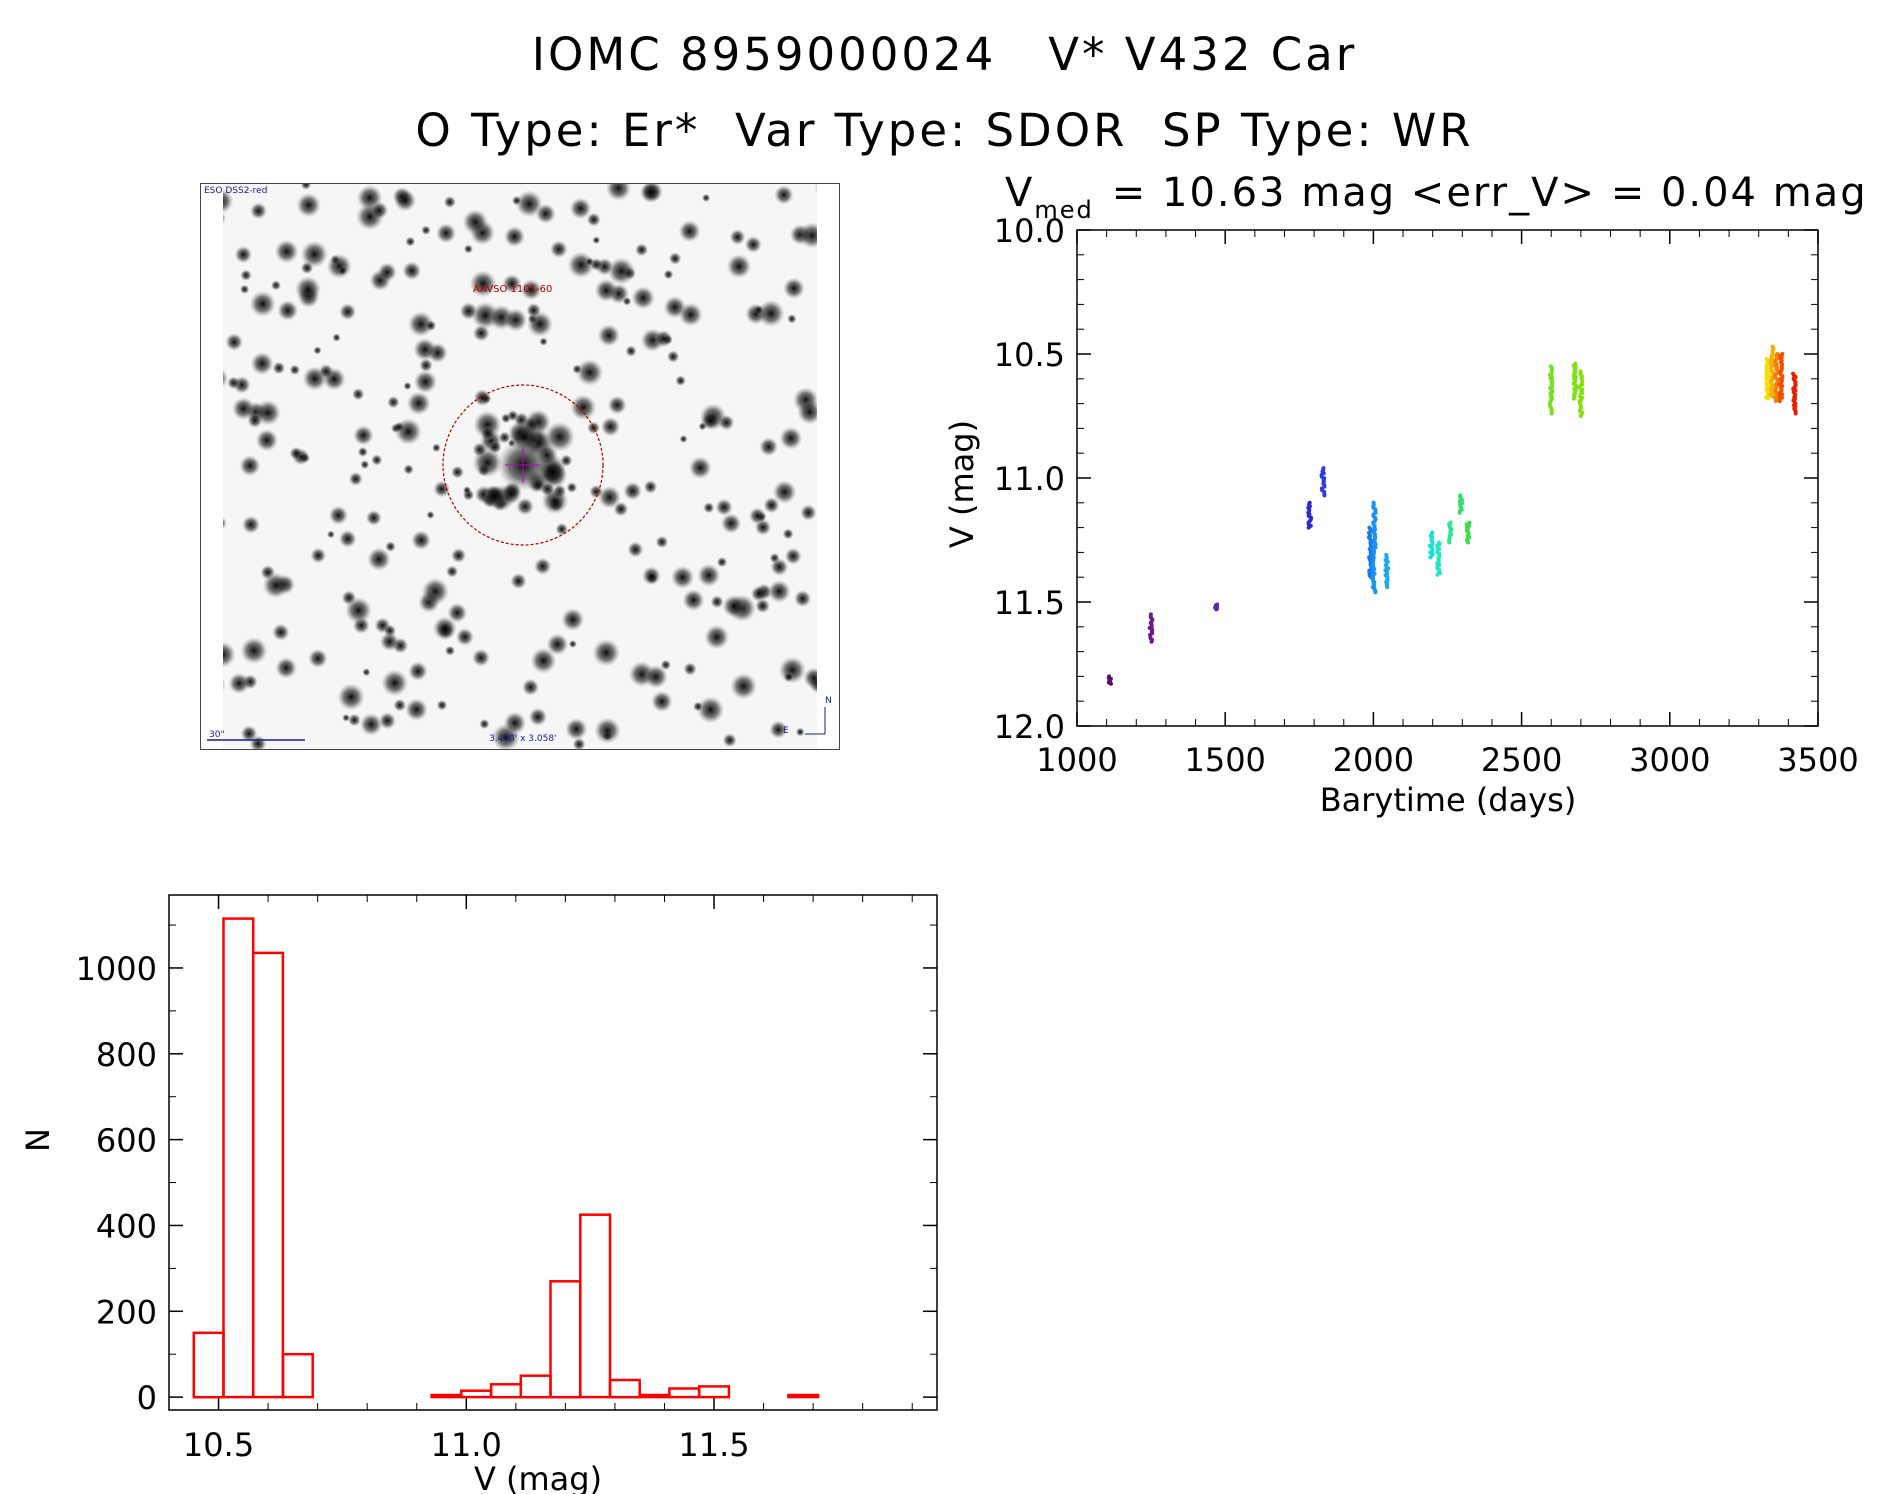 This screenshot has width=1889, height=1494. What do you see at coordinates (538, 1477) in the screenshot?
I see `x-axis-label: V (mag)` at bounding box center [538, 1477].